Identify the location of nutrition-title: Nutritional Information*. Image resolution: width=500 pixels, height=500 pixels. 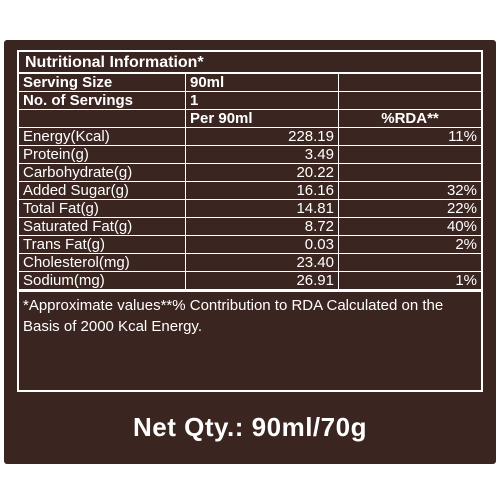
(250, 63).